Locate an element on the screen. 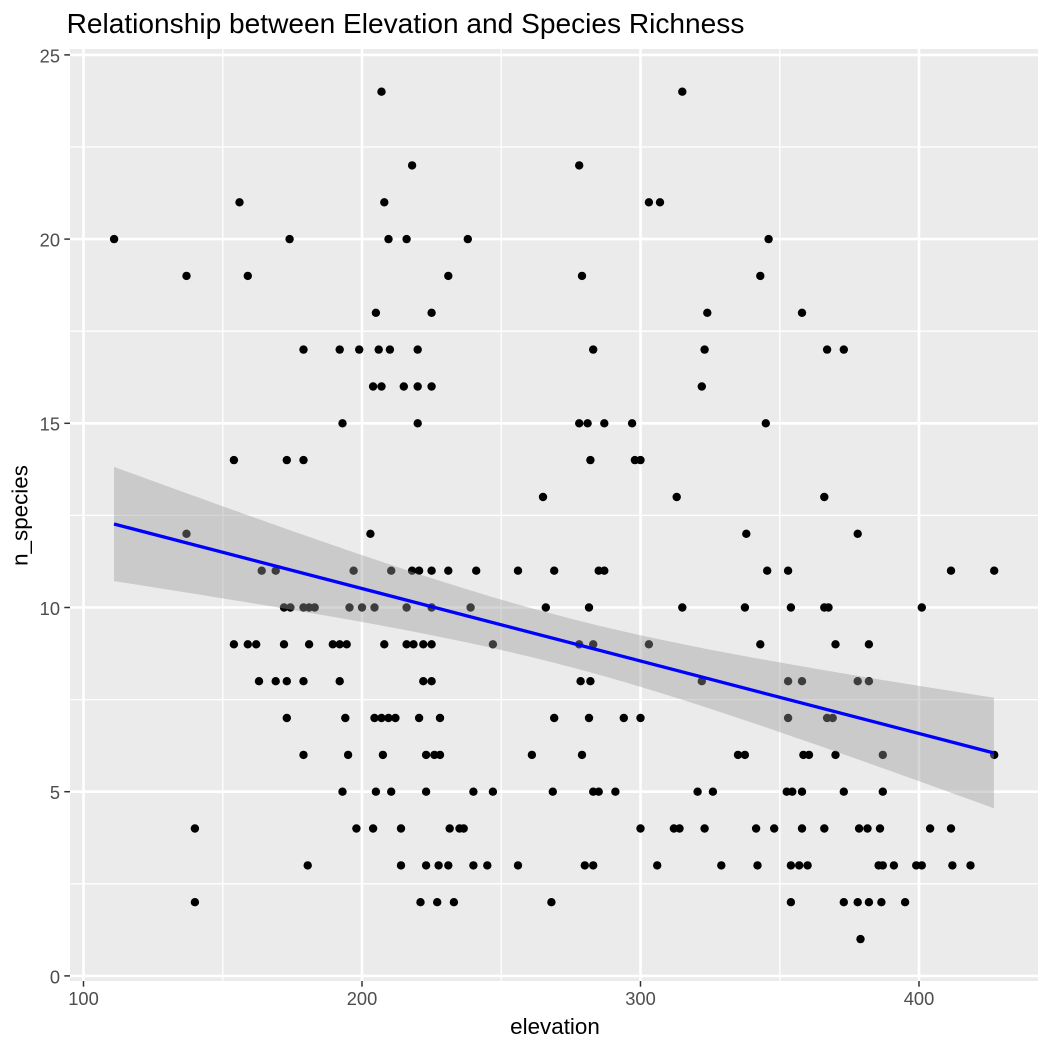  svg-text: 10 is located at coordinates (50, 608).